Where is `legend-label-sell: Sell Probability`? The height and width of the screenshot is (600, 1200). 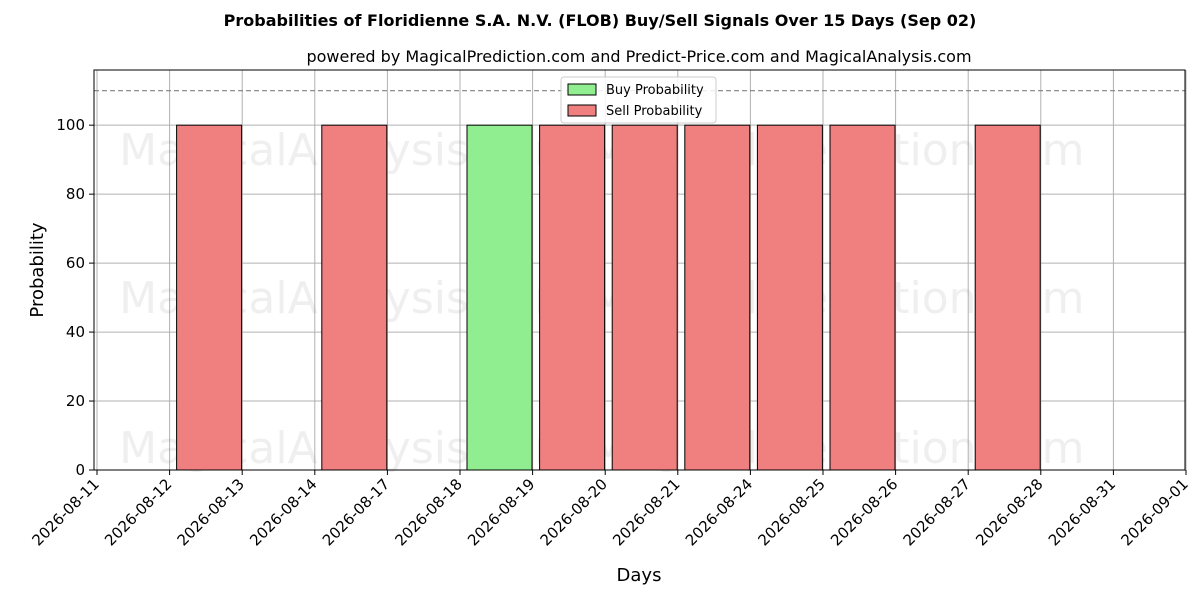
legend-label-sell: Sell Probability is located at coordinates (654, 111).